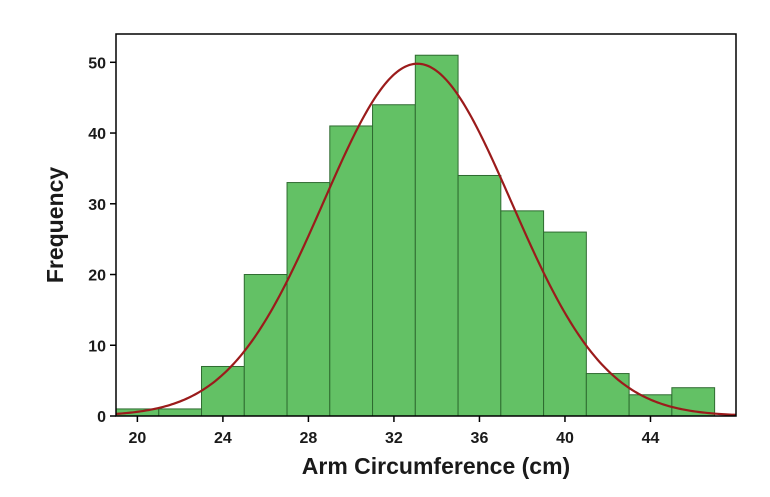  Describe the element at coordinates (137, 438) in the screenshot. I see `x-tick-label-20: 20` at that location.